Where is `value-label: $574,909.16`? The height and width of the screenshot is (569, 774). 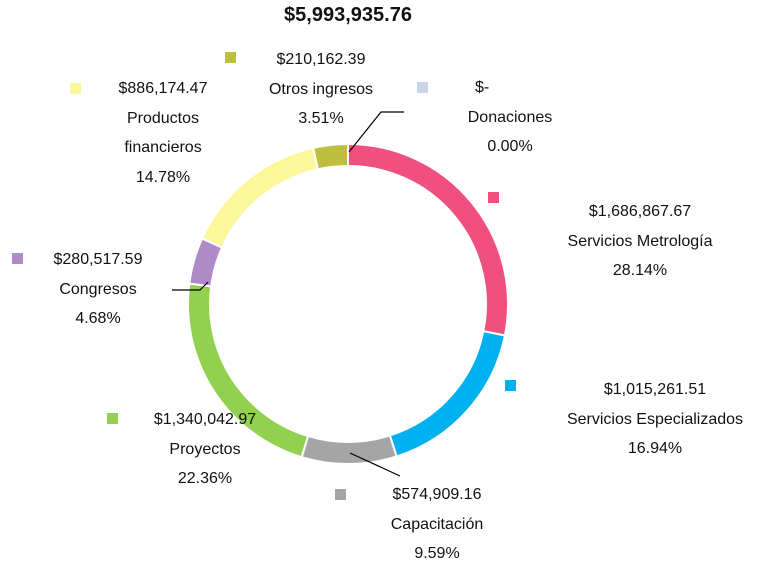 value-label: $574,909.16 is located at coordinates (437, 494).